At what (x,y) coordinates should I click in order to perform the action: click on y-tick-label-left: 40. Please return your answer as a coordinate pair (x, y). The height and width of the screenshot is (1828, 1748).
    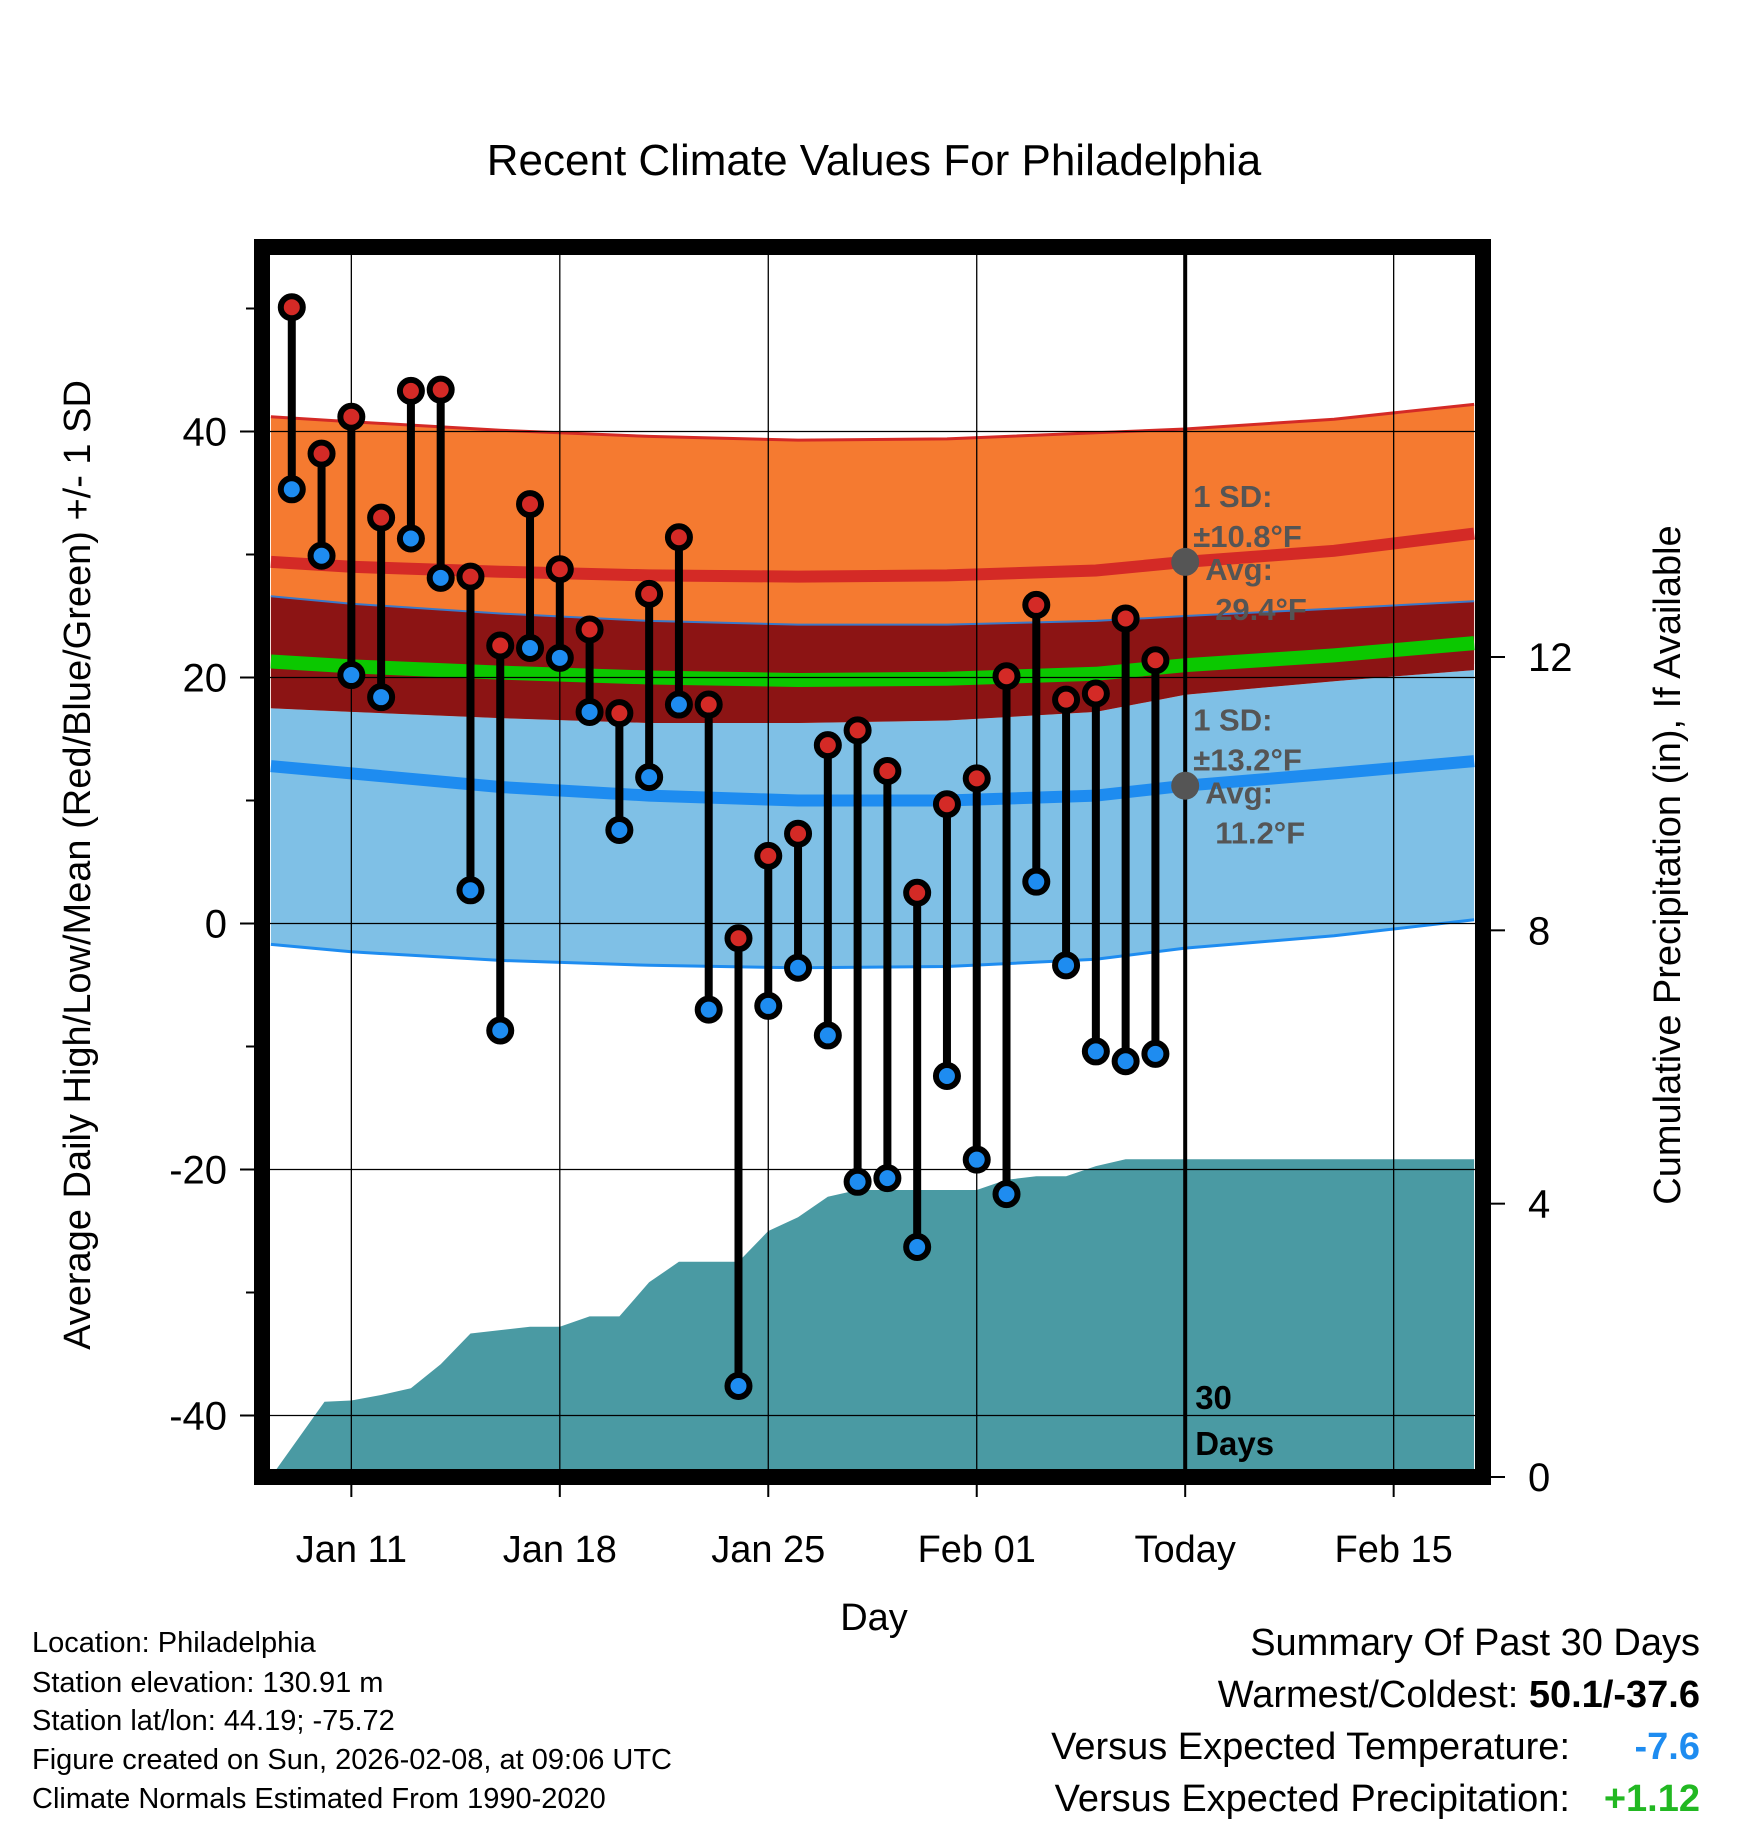
    Looking at the image, I should click on (205, 433).